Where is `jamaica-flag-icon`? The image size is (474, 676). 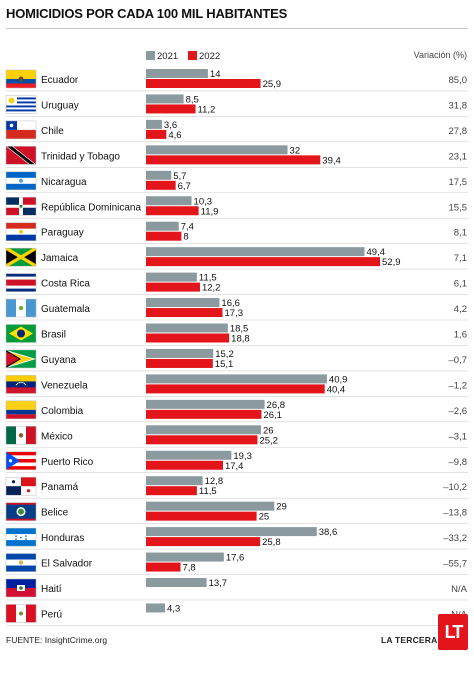 jamaica-flag-icon is located at coordinates (21, 257).